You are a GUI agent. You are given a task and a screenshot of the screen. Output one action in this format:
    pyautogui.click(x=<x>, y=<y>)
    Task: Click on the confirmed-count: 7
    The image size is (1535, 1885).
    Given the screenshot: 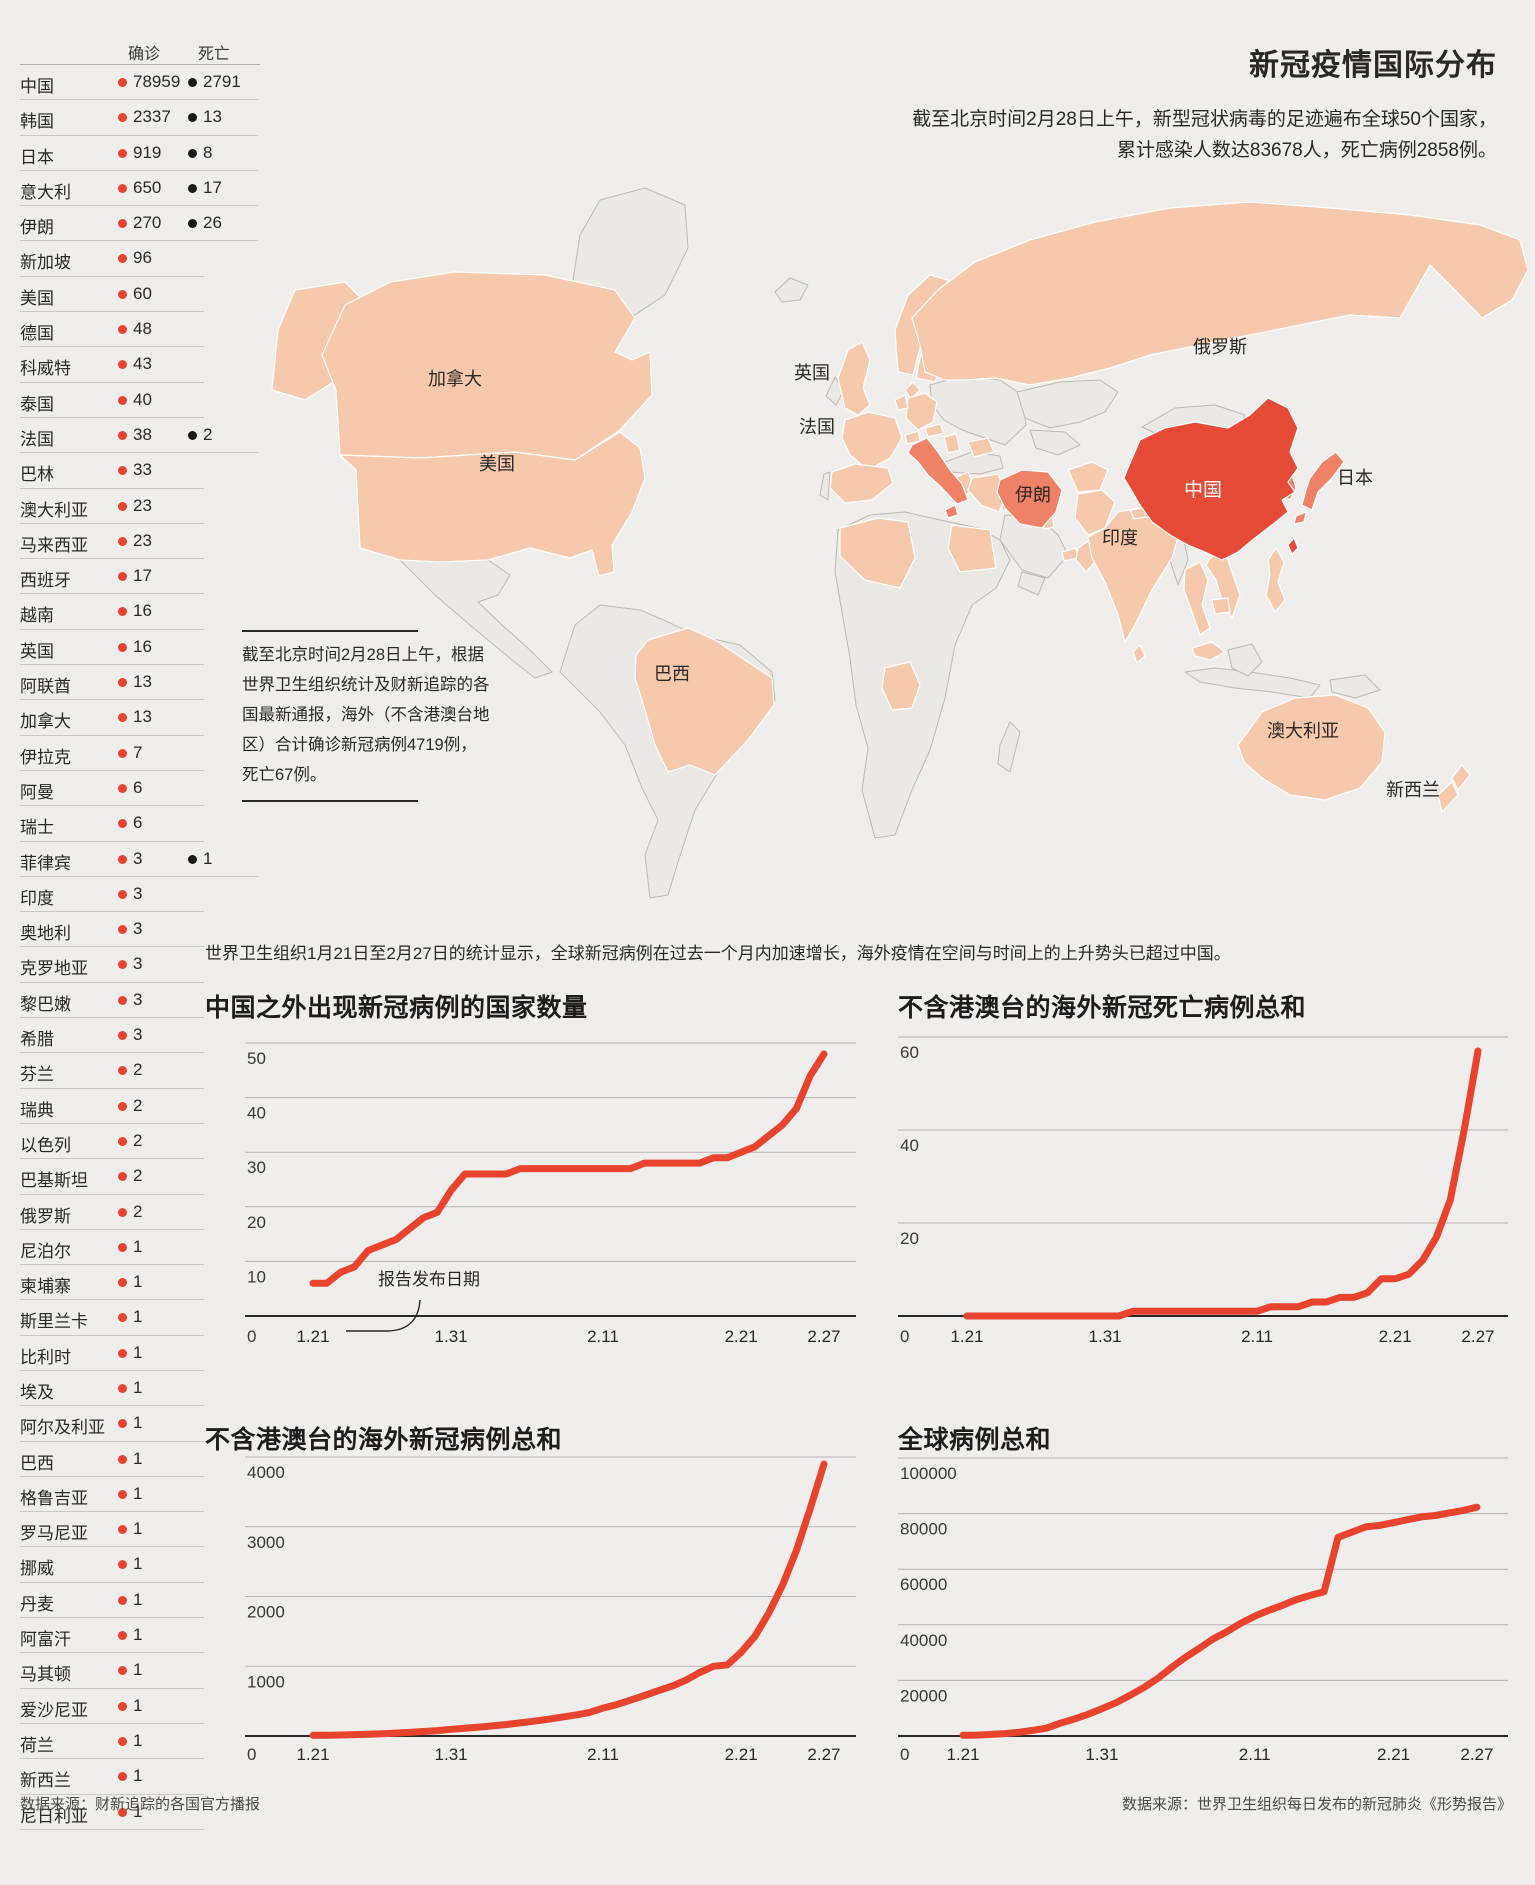 What is the action you would take?
    pyautogui.click(x=138, y=752)
    